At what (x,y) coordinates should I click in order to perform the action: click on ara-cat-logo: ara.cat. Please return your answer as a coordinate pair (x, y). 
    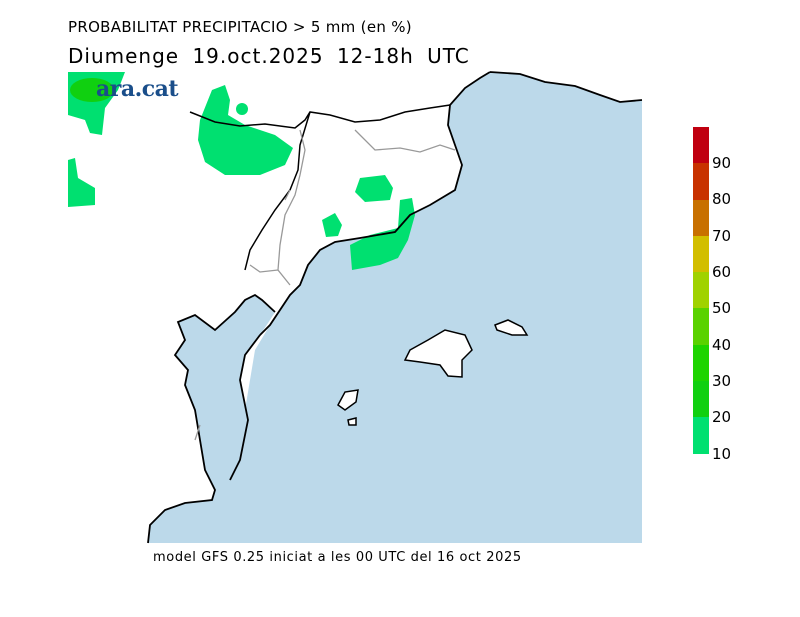
    Looking at the image, I should click on (137, 89).